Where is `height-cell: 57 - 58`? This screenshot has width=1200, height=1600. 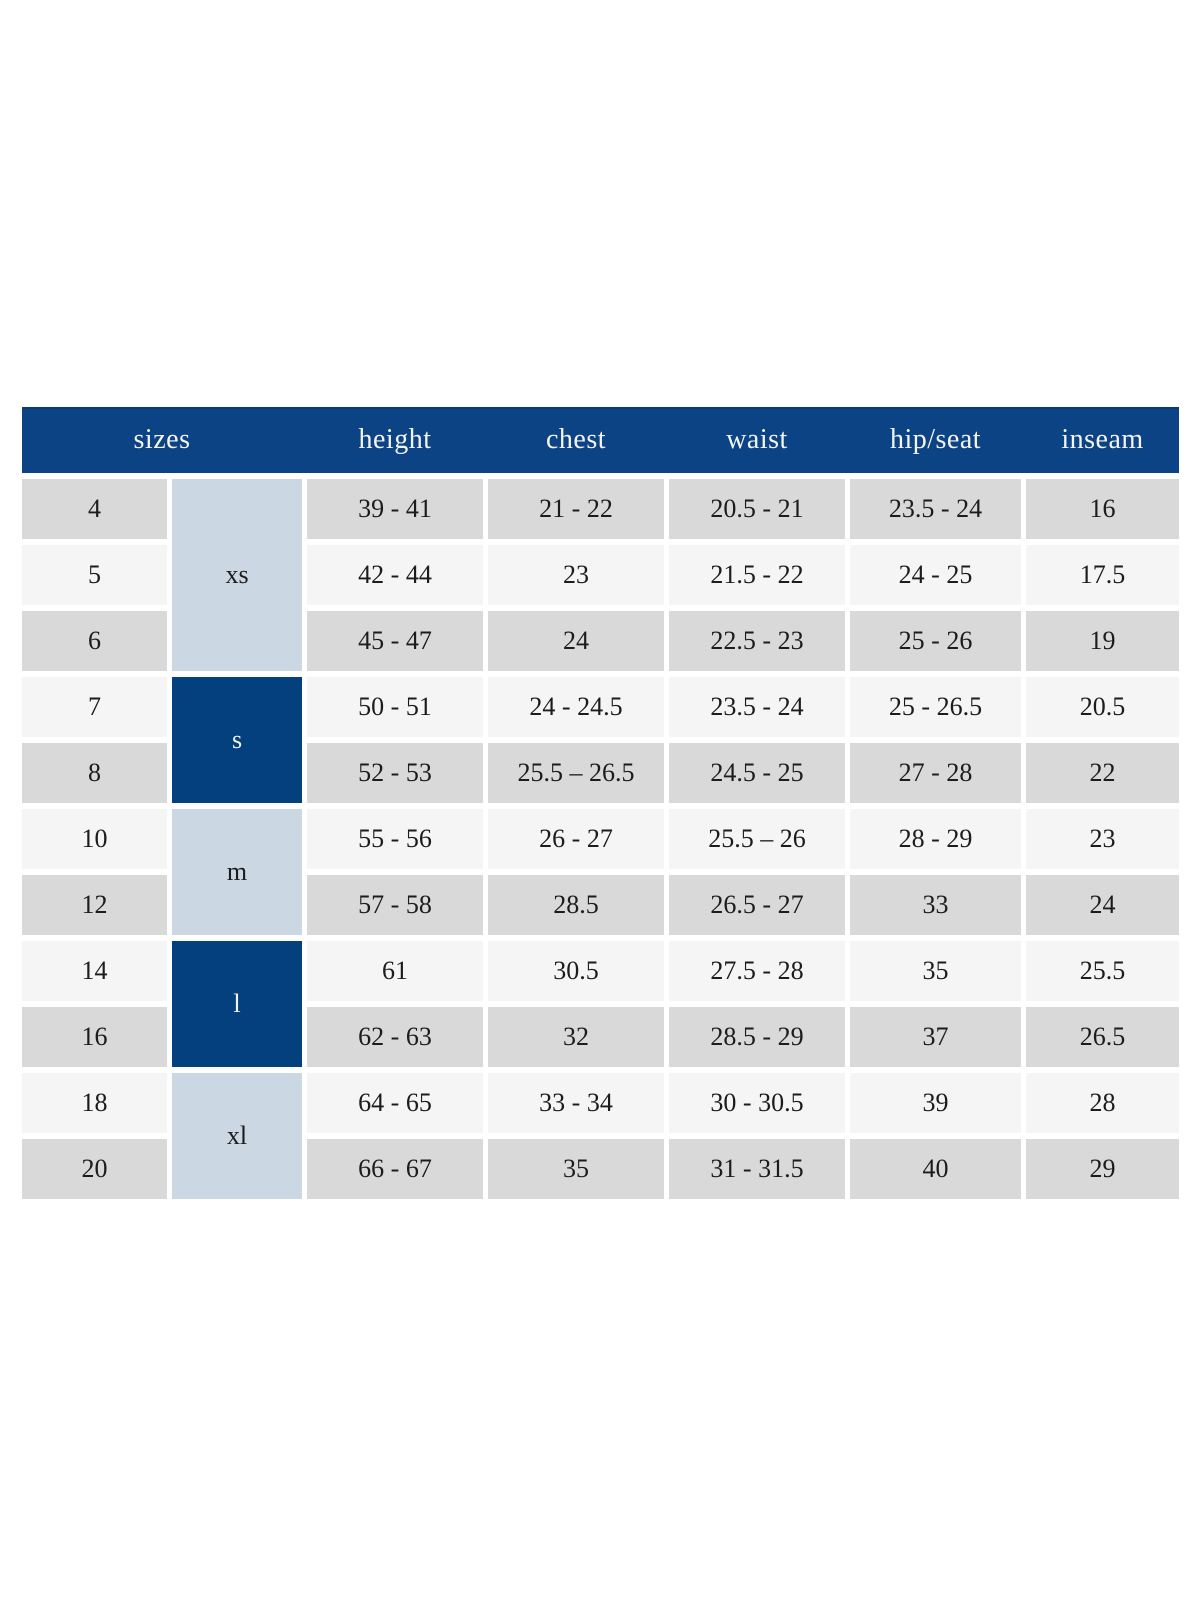 height-cell: 57 - 58 is located at coordinates (395, 905).